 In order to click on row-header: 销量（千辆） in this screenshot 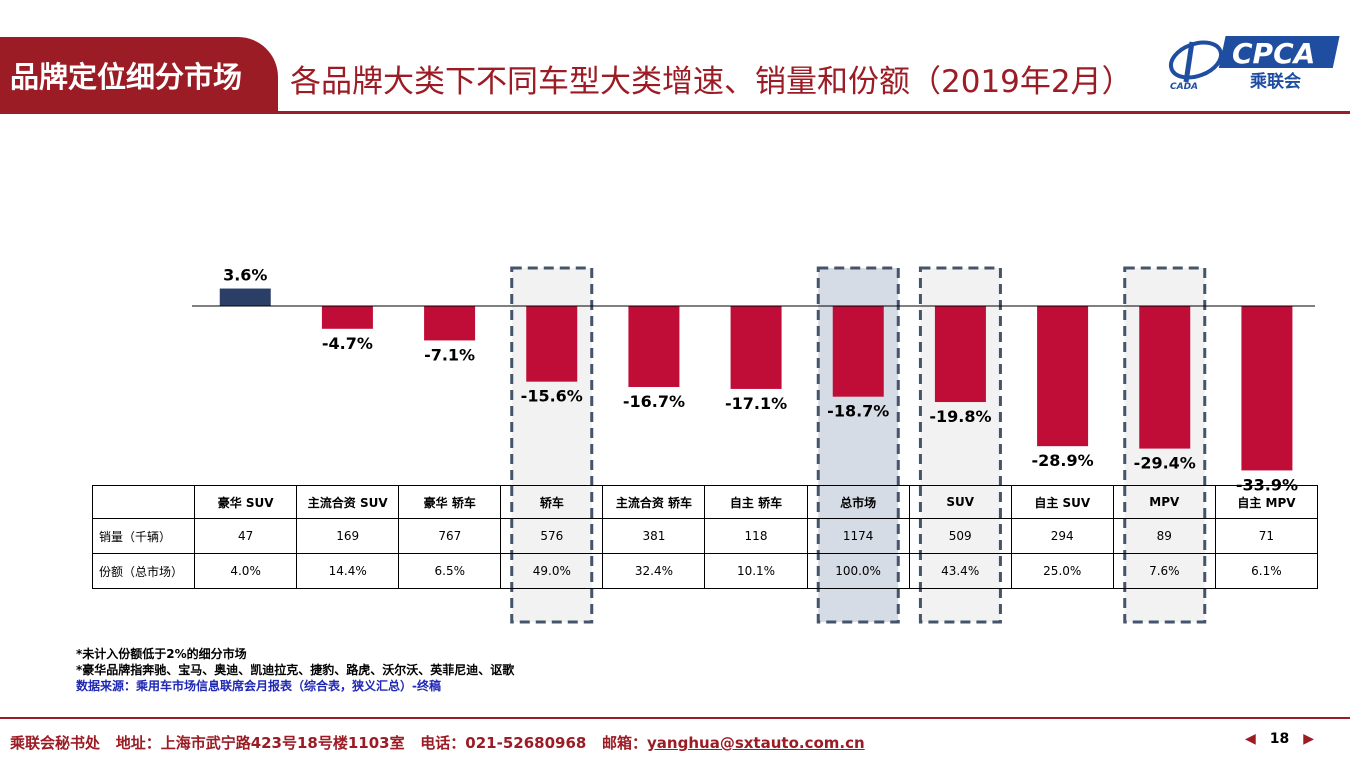, I will do `click(143, 536)`.